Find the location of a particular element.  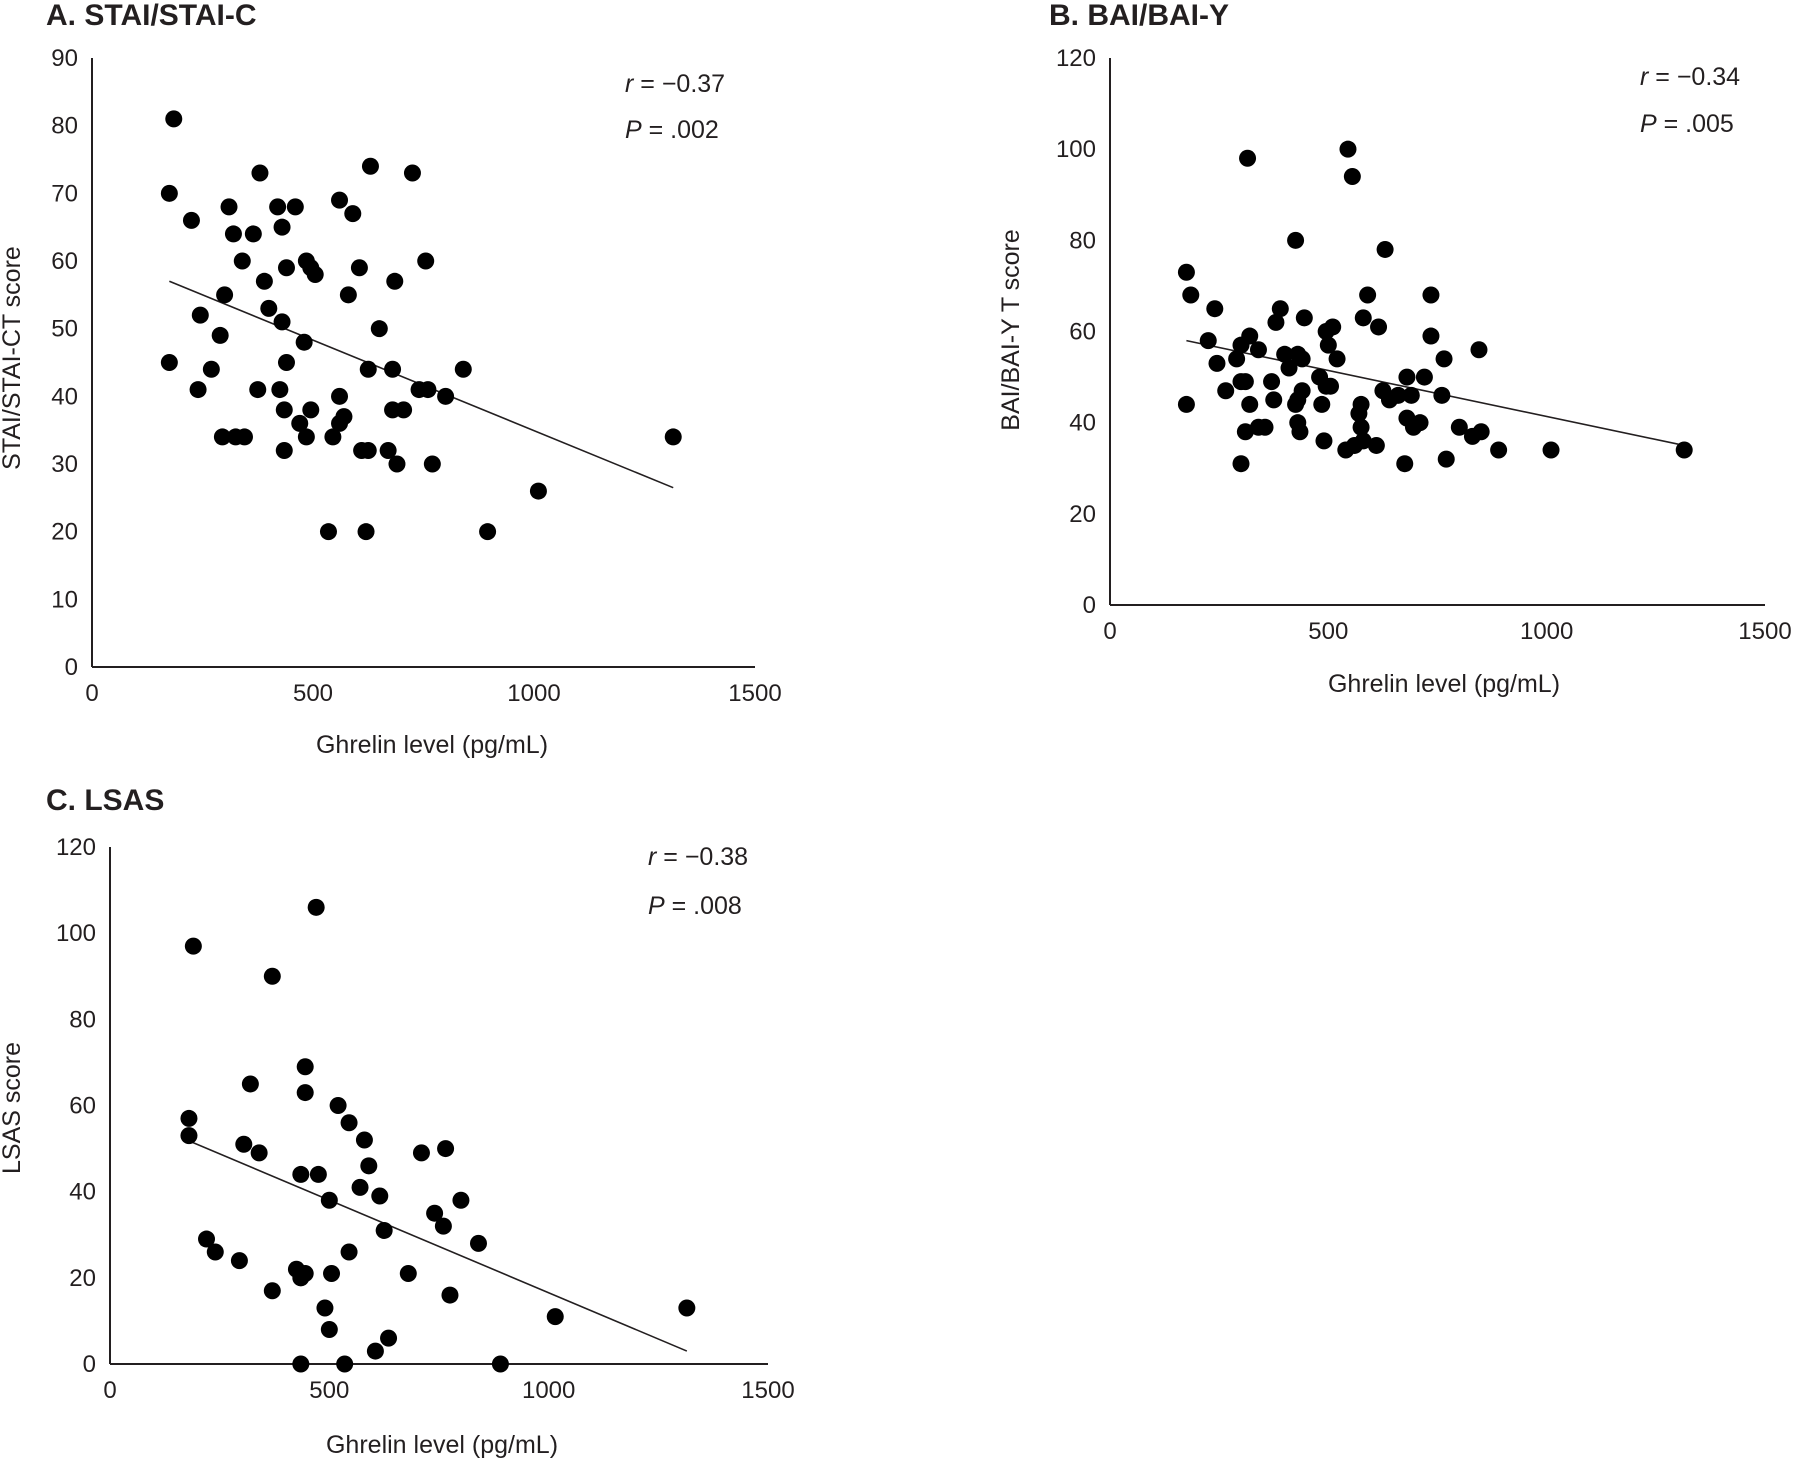

panel-a-y-tick-label: 40 is located at coordinates (64, 396).